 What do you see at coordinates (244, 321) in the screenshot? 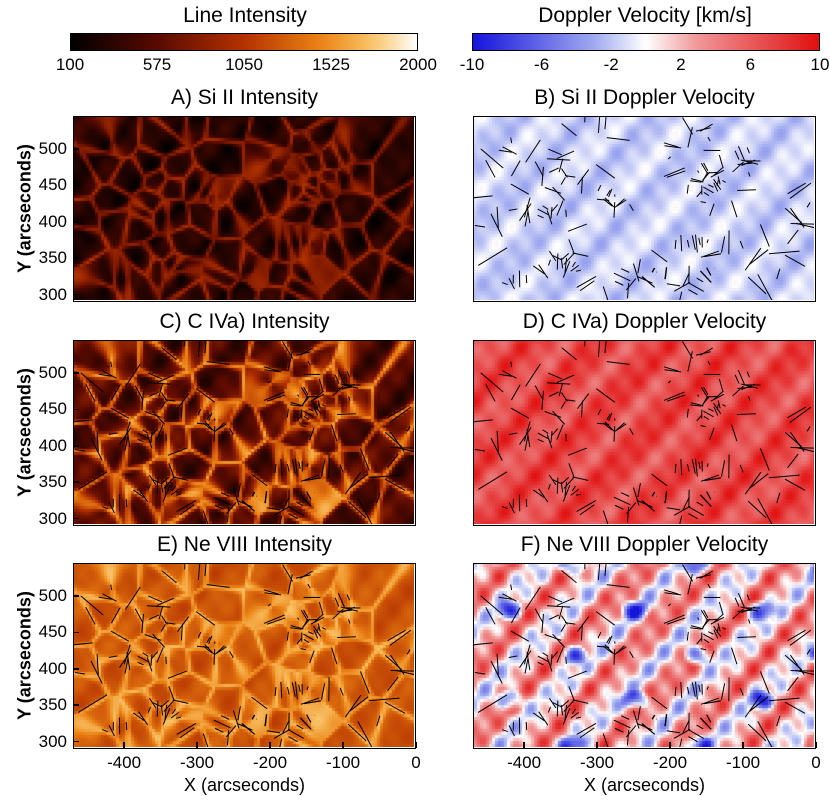
I see `panel-title: C) C IVa) Intensity` at bounding box center [244, 321].